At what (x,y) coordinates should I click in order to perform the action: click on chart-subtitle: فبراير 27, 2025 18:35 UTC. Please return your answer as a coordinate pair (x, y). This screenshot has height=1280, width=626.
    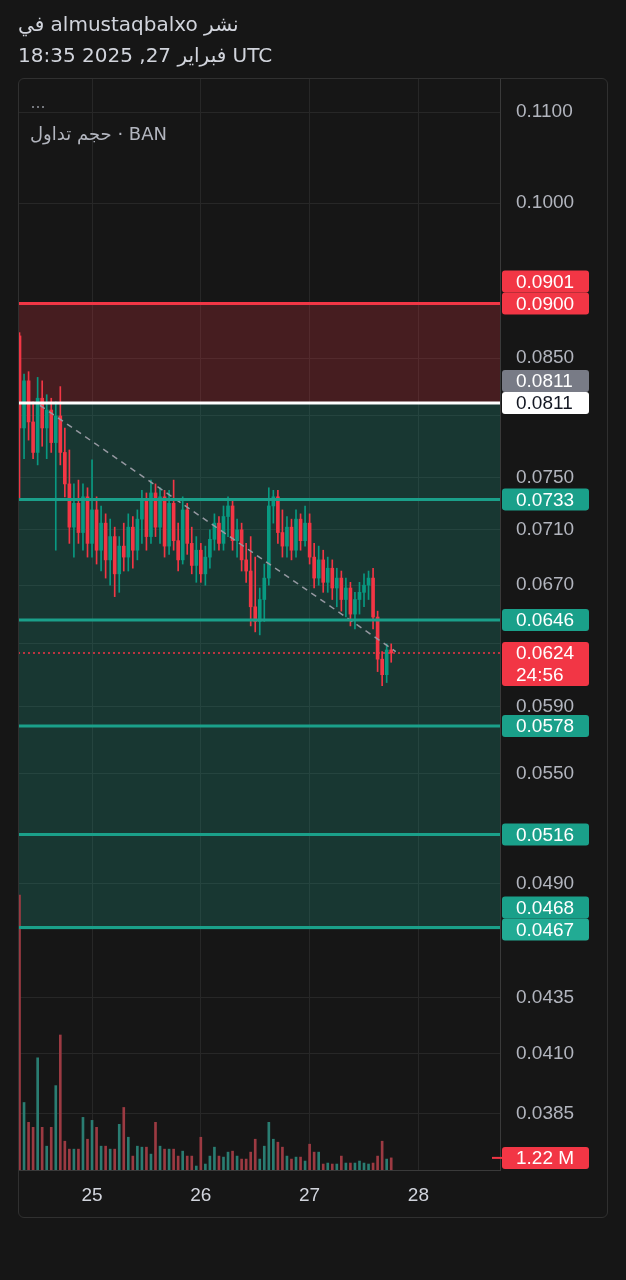
    Looking at the image, I should click on (145, 55).